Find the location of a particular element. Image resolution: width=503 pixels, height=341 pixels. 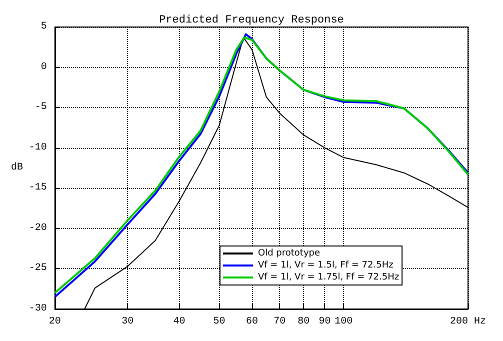

y-tick-label: -15 is located at coordinates (37, 188).